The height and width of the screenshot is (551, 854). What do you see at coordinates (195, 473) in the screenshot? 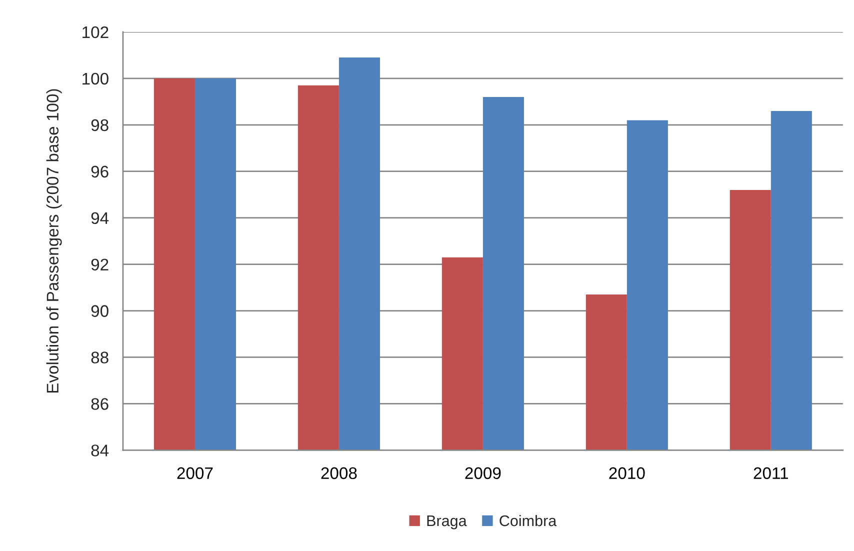
I see `x-tick-label: 2007` at bounding box center [195, 473].